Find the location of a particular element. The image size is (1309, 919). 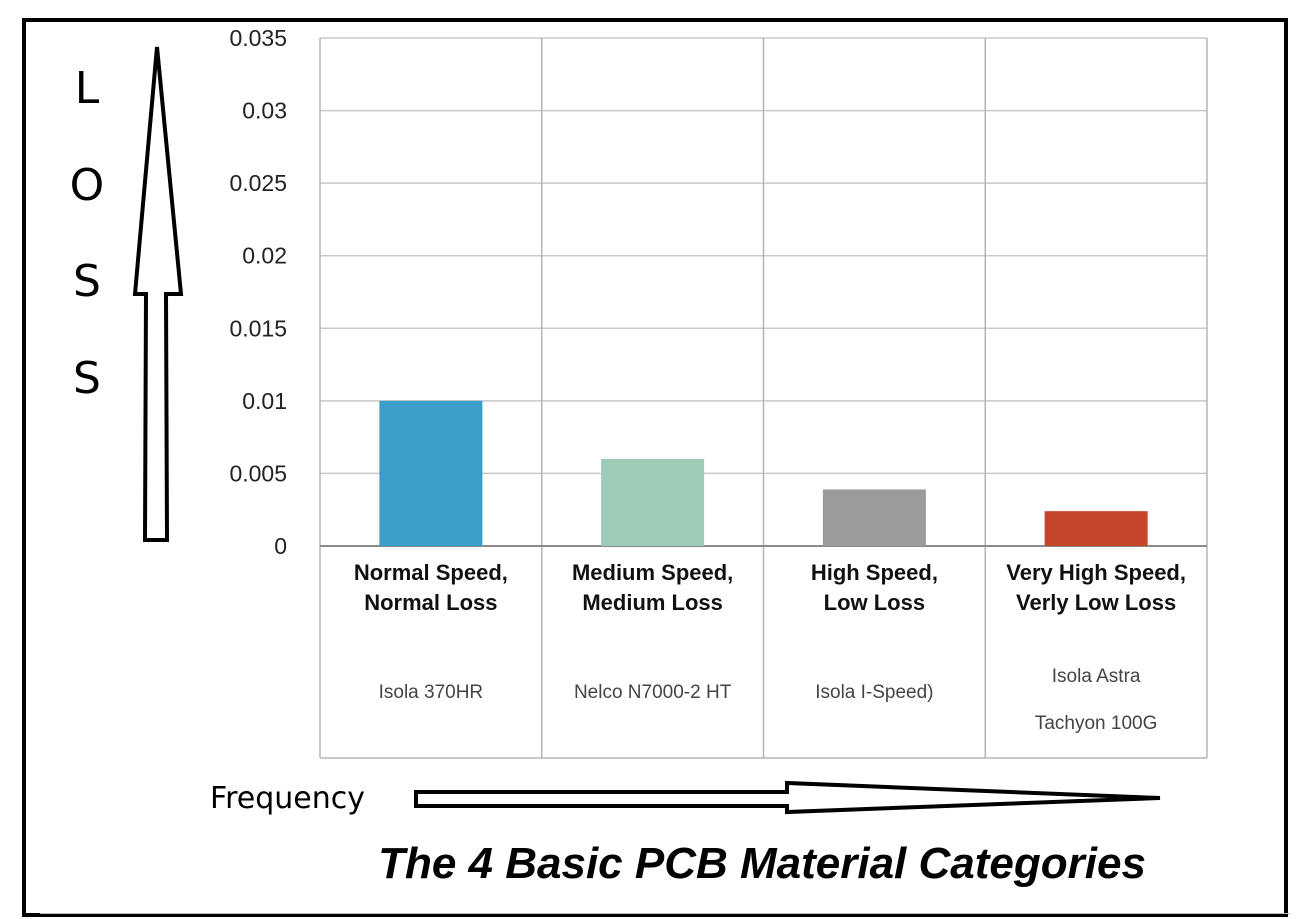

category-label-line2: Medium Loss is located at coordinates (652, 602).